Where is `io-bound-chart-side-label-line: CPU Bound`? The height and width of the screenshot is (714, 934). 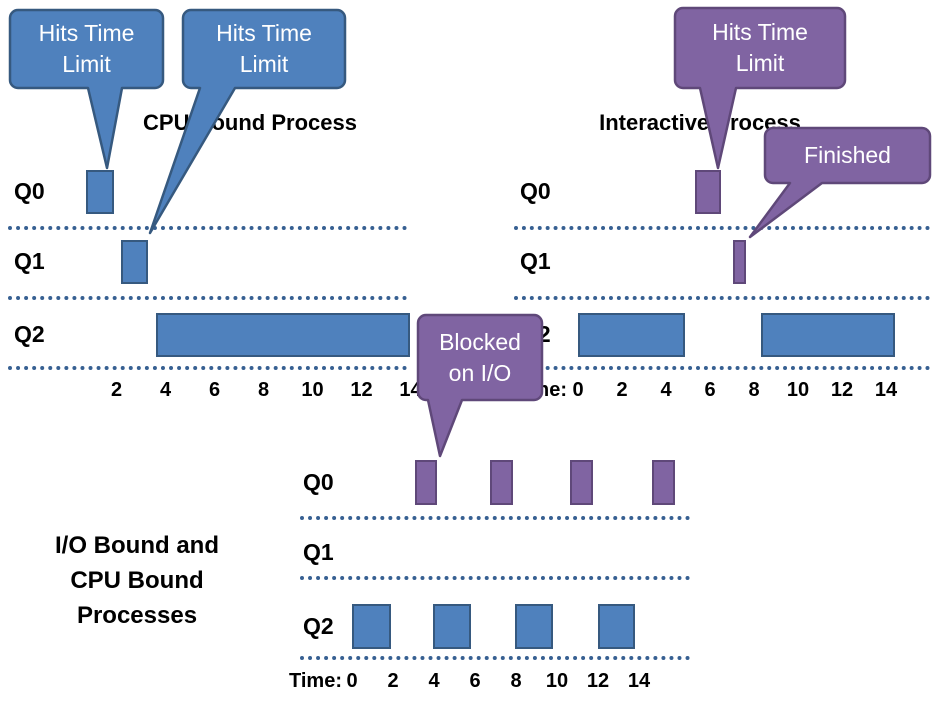 io-bound-chart-side-label-line: CPU Bound is located at coordinates (137, 580).